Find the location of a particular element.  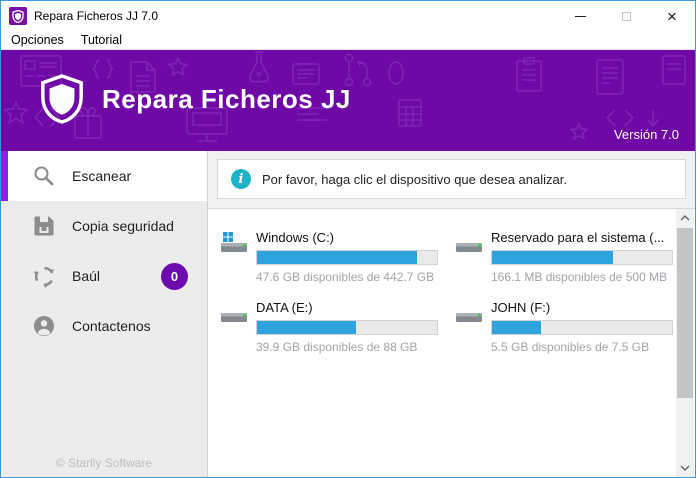

sidebar-item-escanear: Escanear is located at coordinates (104, 176).